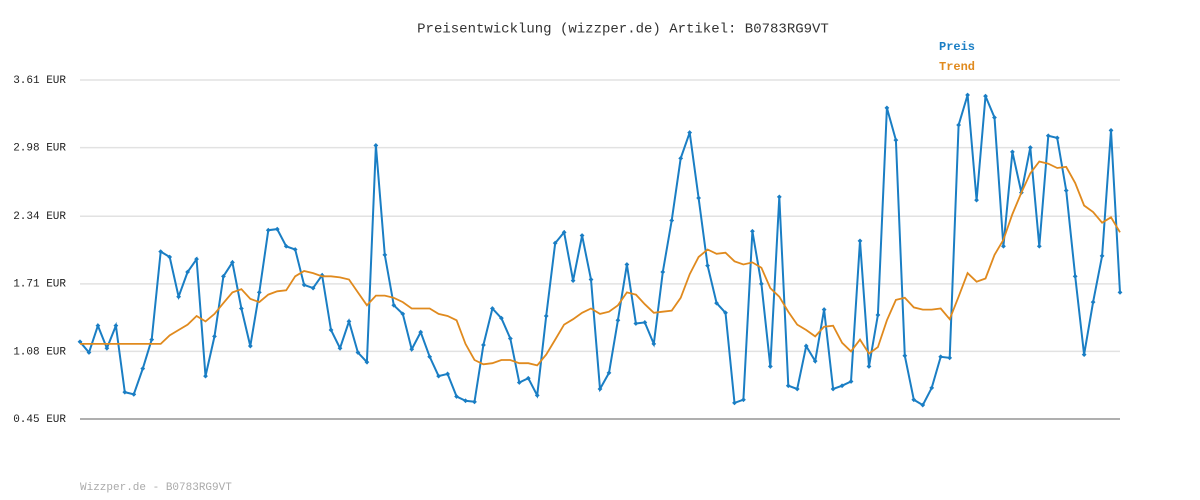 This screenshot has width=1200, height=500. I want to click on footer: Wizzper.de - B0783RG9VT, so click(156, 488).